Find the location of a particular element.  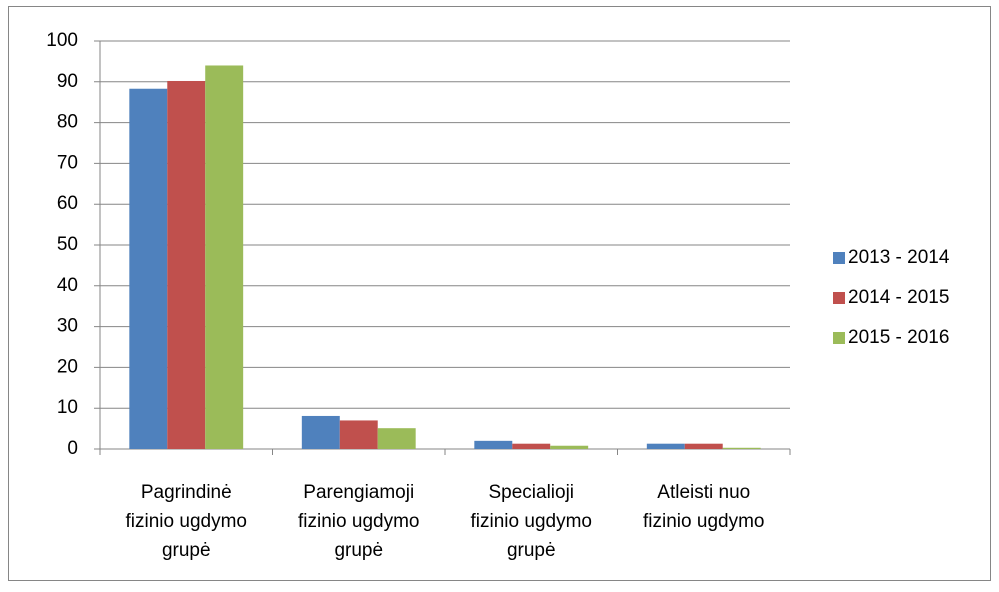

y-tick-label: 30 is located at coordinates (67, 326).